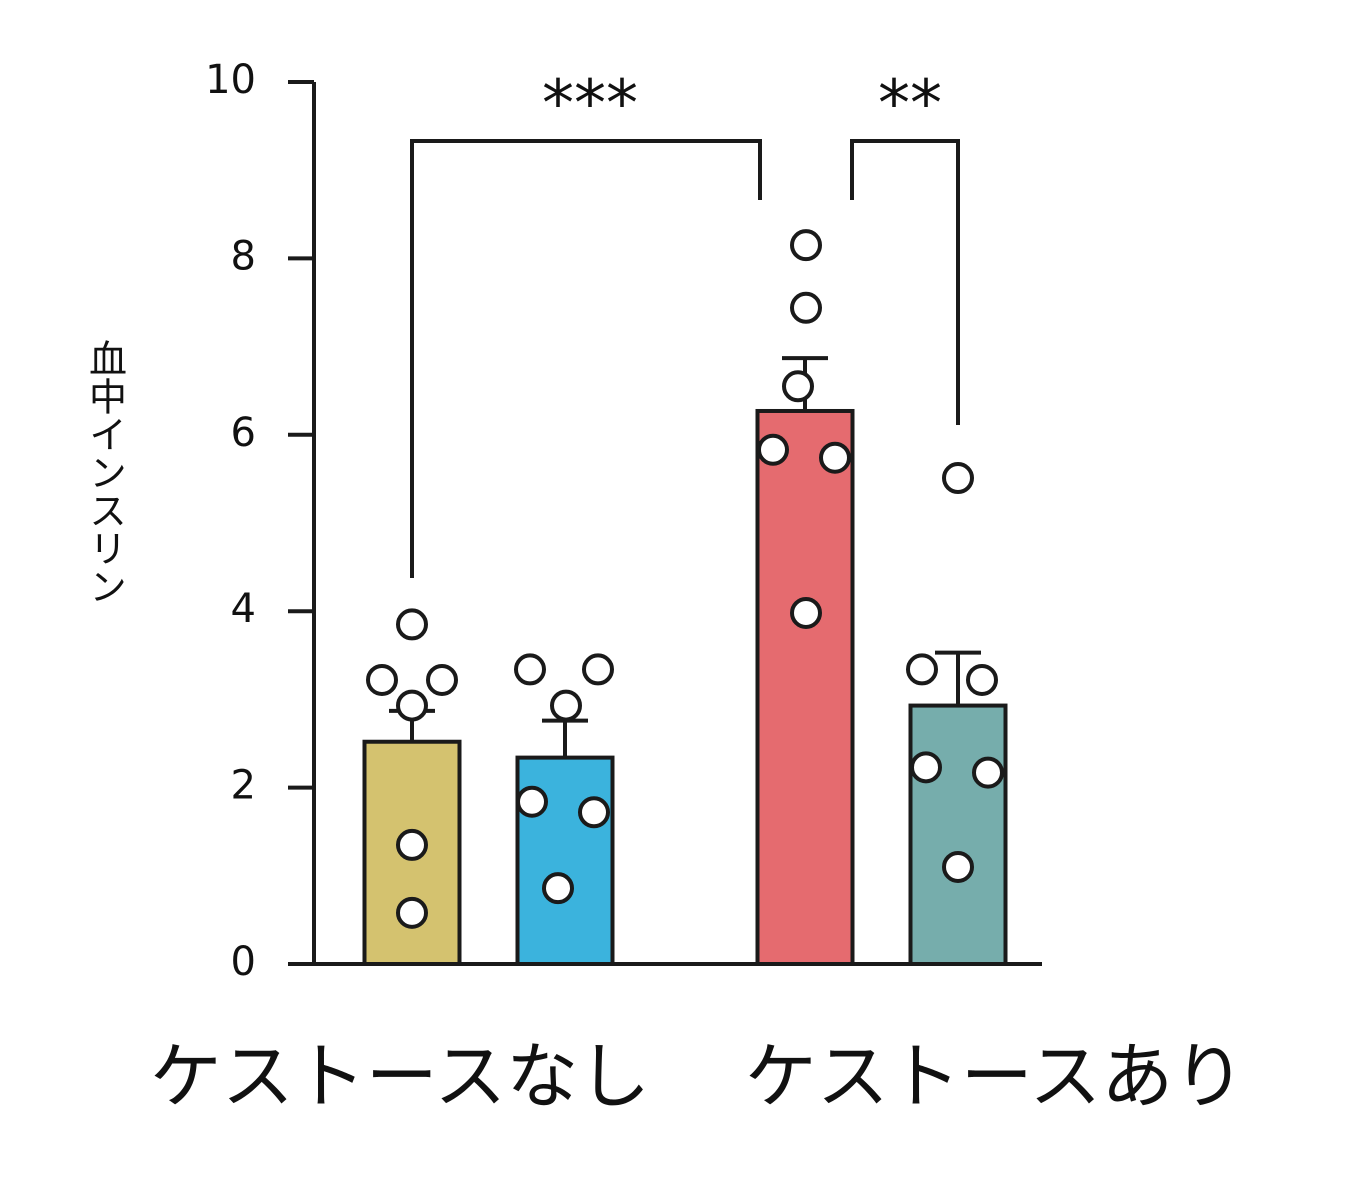 This screenshot has width=1347, height=1200. What do you see at coordinates (590, 105) in the screenshot?
I see `significance: ***` at bounding box center [590, 105].